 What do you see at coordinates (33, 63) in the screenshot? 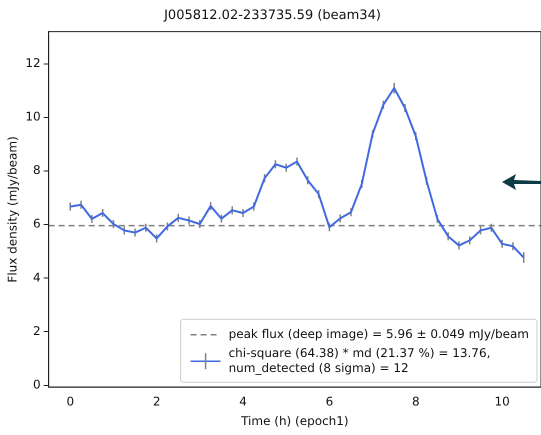
I see `y-tick-label: 12` at bounding box center [33, 63].